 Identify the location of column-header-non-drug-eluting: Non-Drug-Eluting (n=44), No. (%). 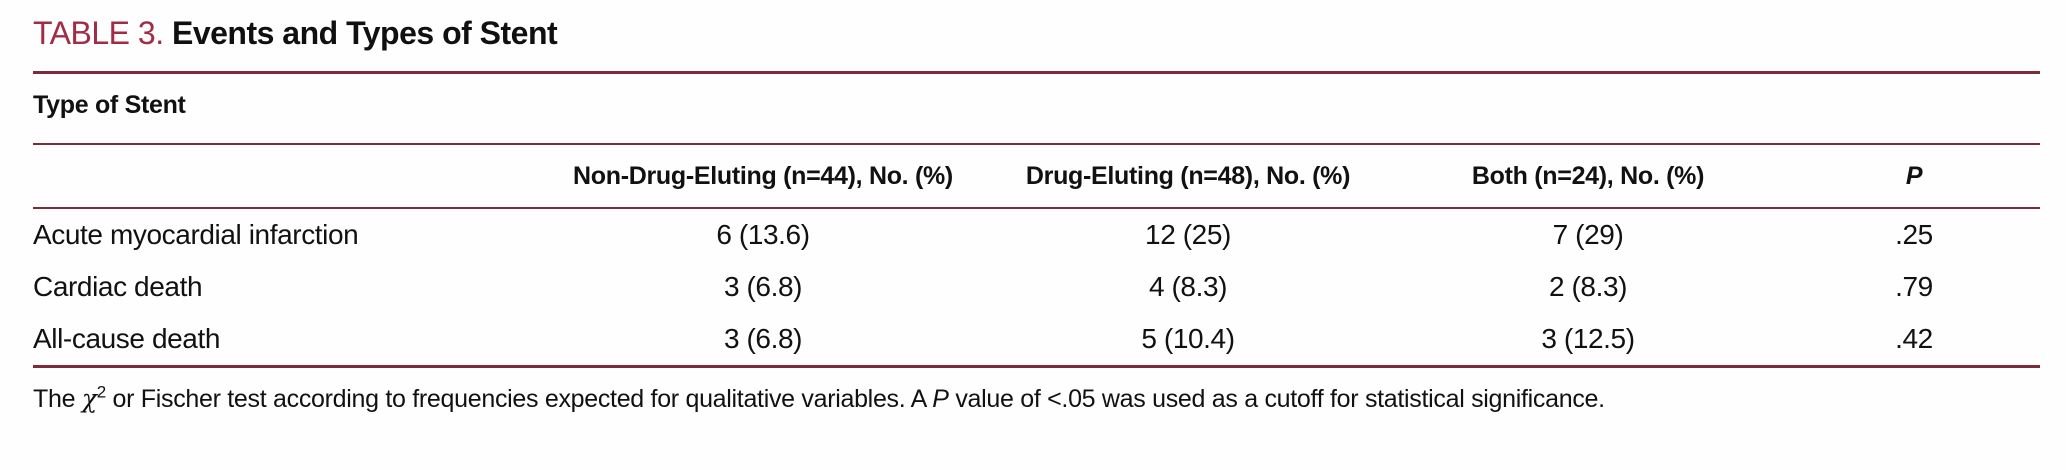
(763, 176).